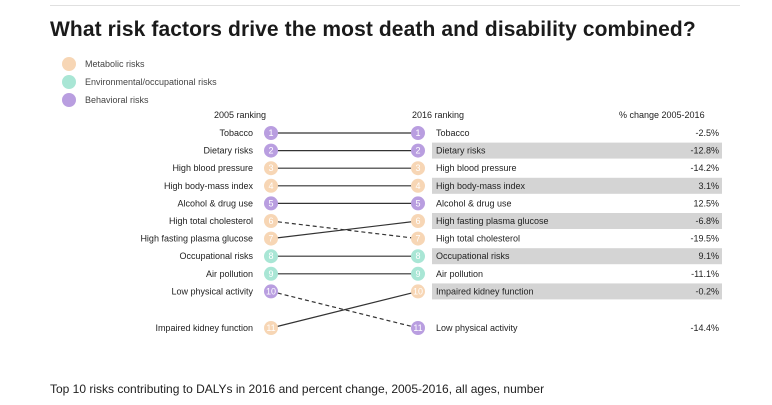 Image resolution: width=772 pixels, height=405 pixels. Describe the element at coordinates (229, 274) in the screenshot. I see `left-rank-label: Air pollution` at that location.